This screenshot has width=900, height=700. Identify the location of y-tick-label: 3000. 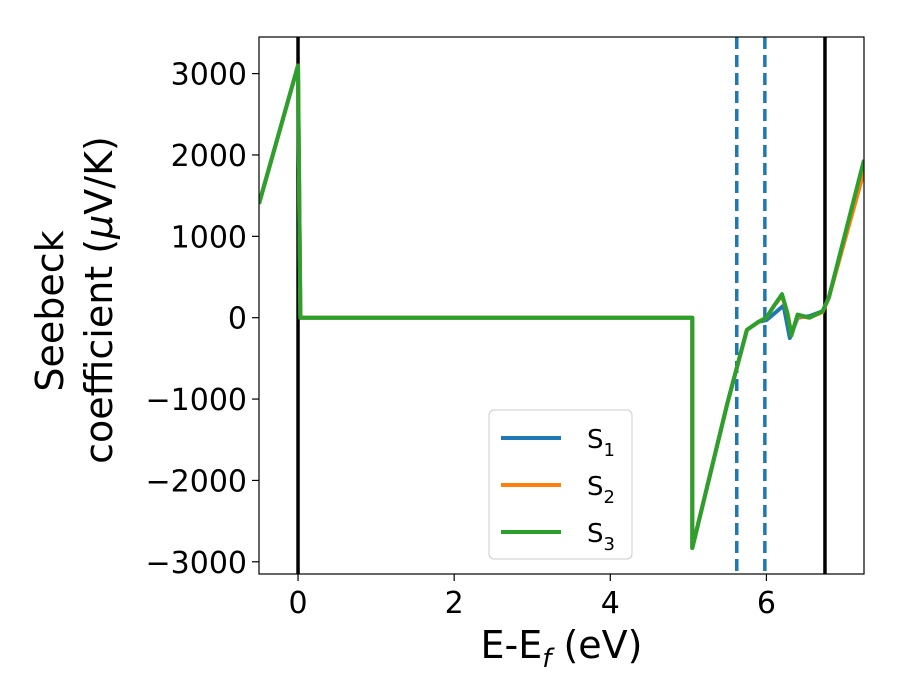
(209, 75).